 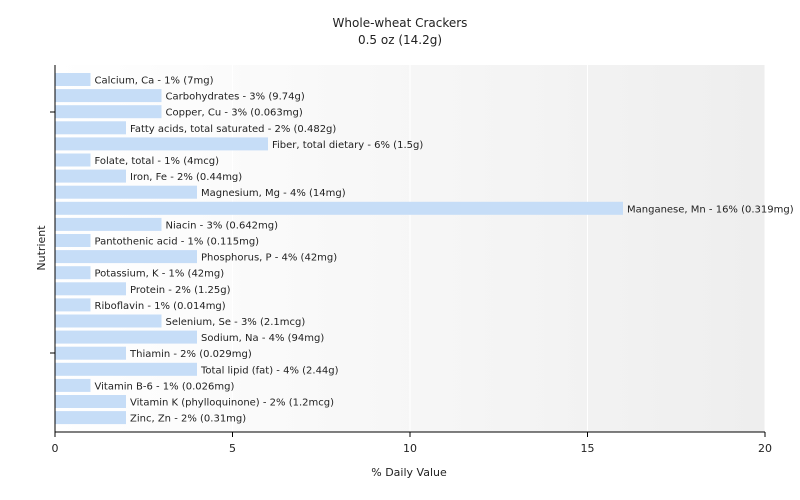 I want to click on chart-title: Whole-wheat Crackers, so click(x=400, y=23).